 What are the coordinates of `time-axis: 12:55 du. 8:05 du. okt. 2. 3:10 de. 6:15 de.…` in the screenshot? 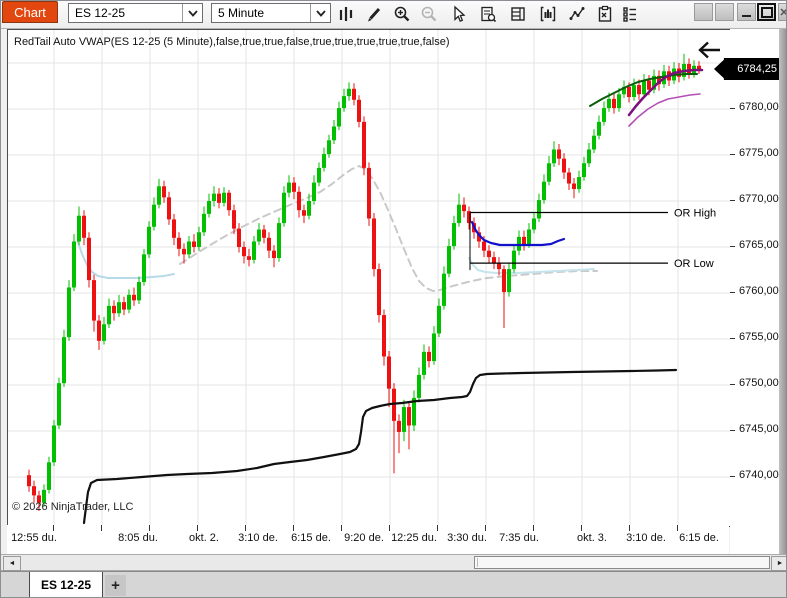 It's located at (368, 539).